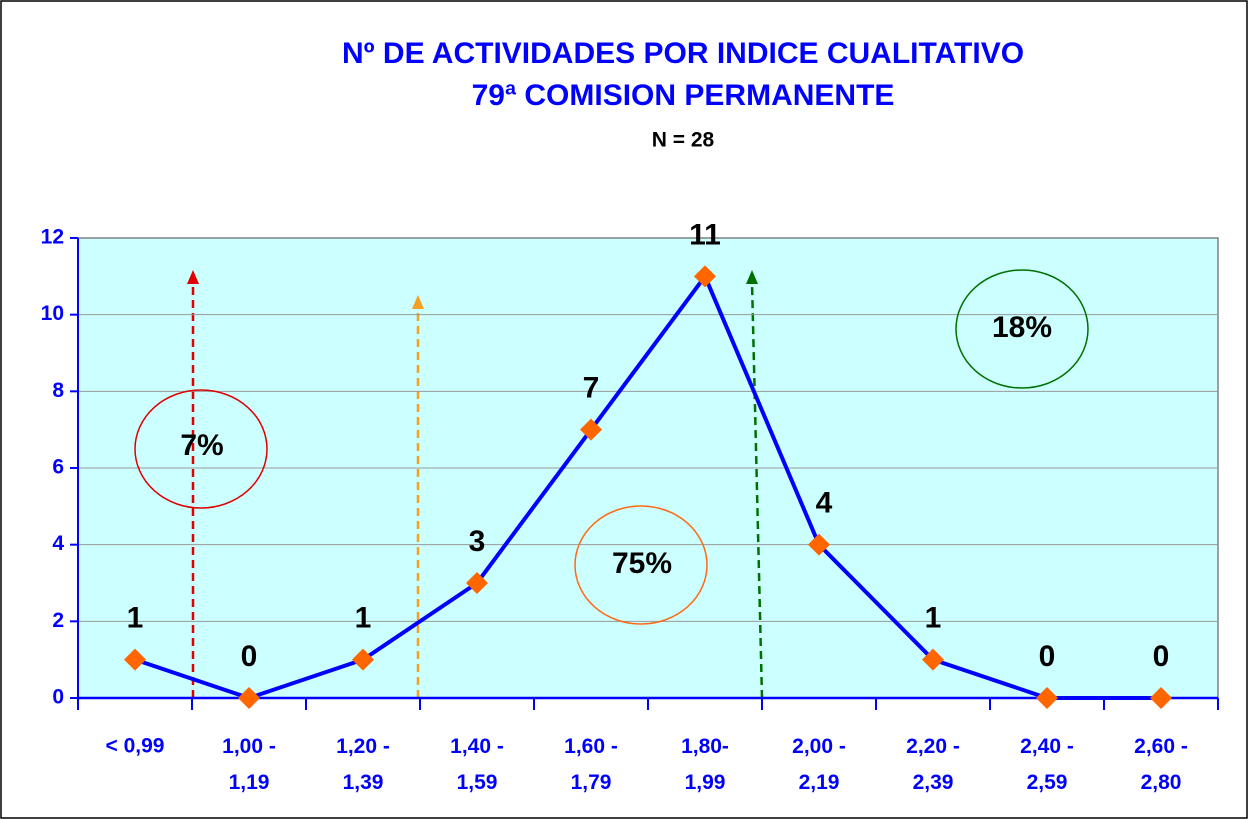  Describe the element at coordinates (757, 490) in the screenshot. I see `arrow` at that location.